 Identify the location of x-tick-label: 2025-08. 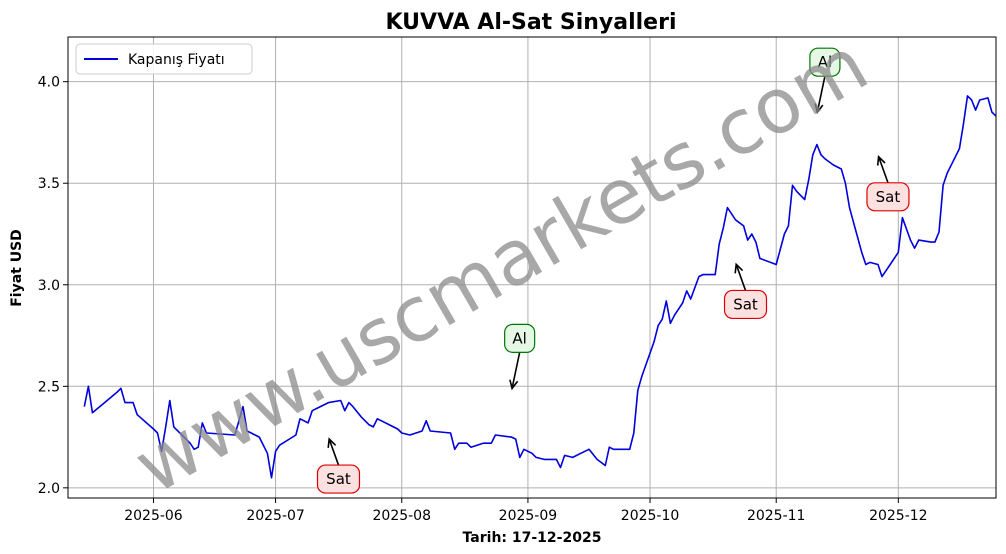
(402, 516).